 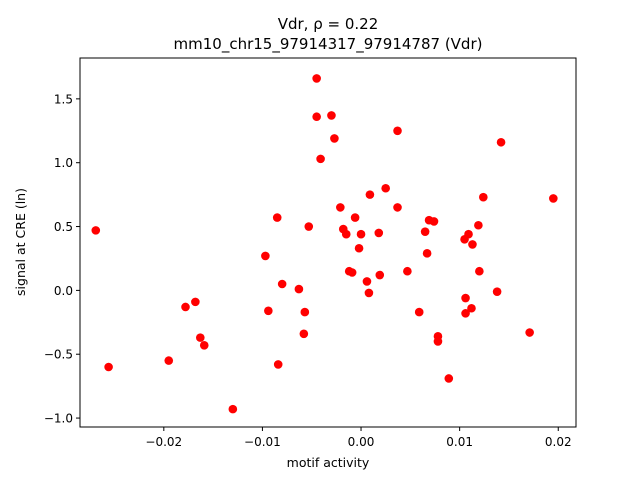 I want to click on x-axis-ticks: −0.02 −0.01 0.00 0.01 0.02, so click(x=358, y=438).